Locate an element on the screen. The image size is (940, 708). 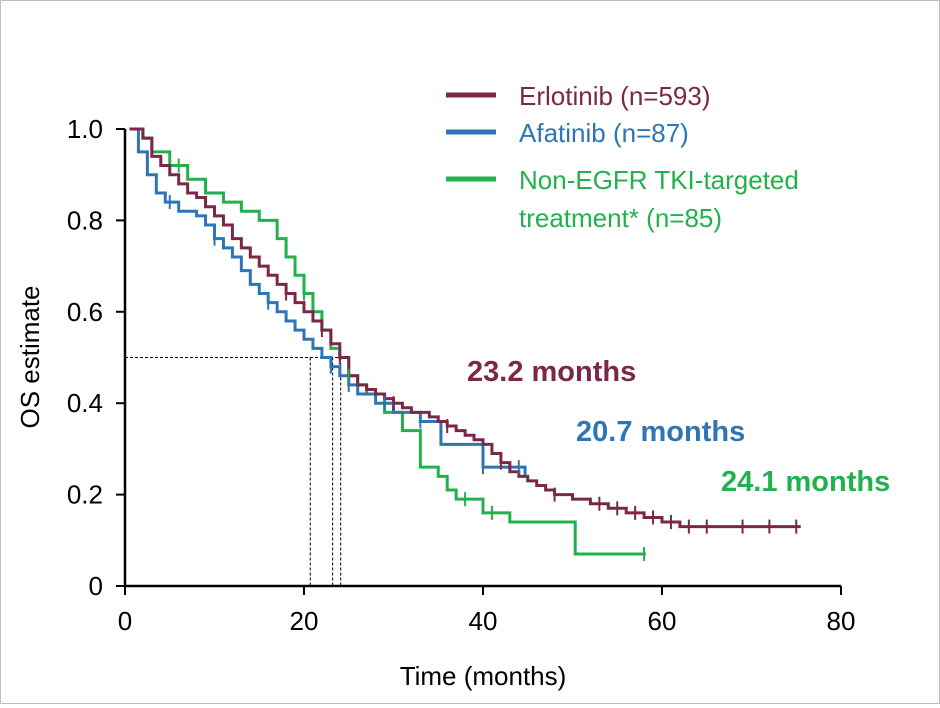
y-tick-label: 1.0 is located at coordinates (85, 129).